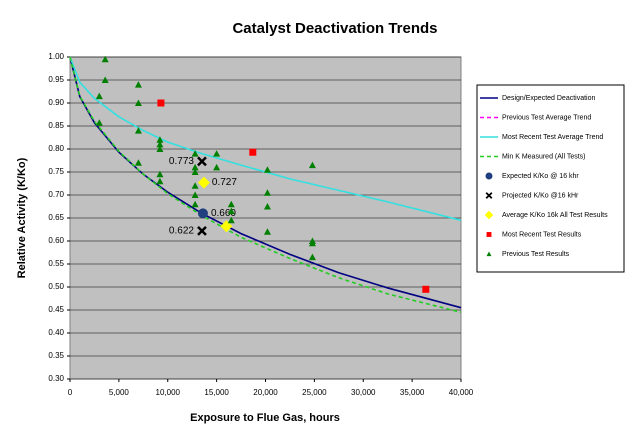 The width and height of the screenshot is (625, 437). Describe the element at coordinates (536, 254) in the screenshot. I see `legend-label: Previous Test Results` at that location.